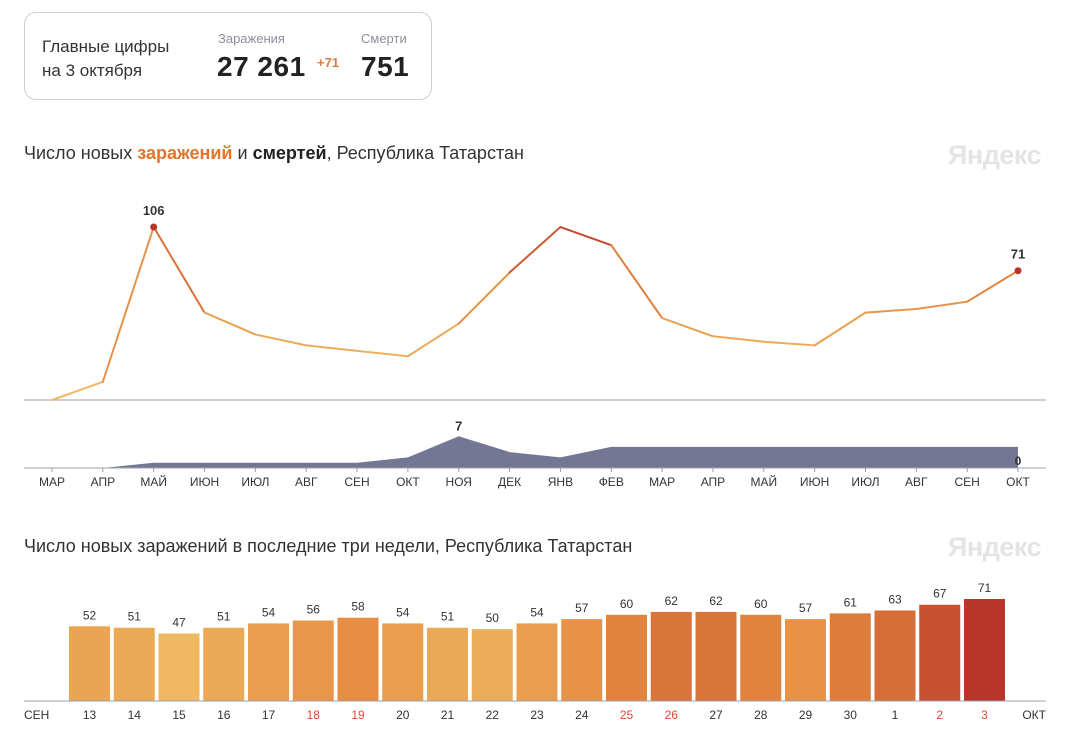 This screenshot has height=745, width=1080. Describe the element at coordinates (179, 622) in the screenshot. I see `bar-value-label: 47` at that location.